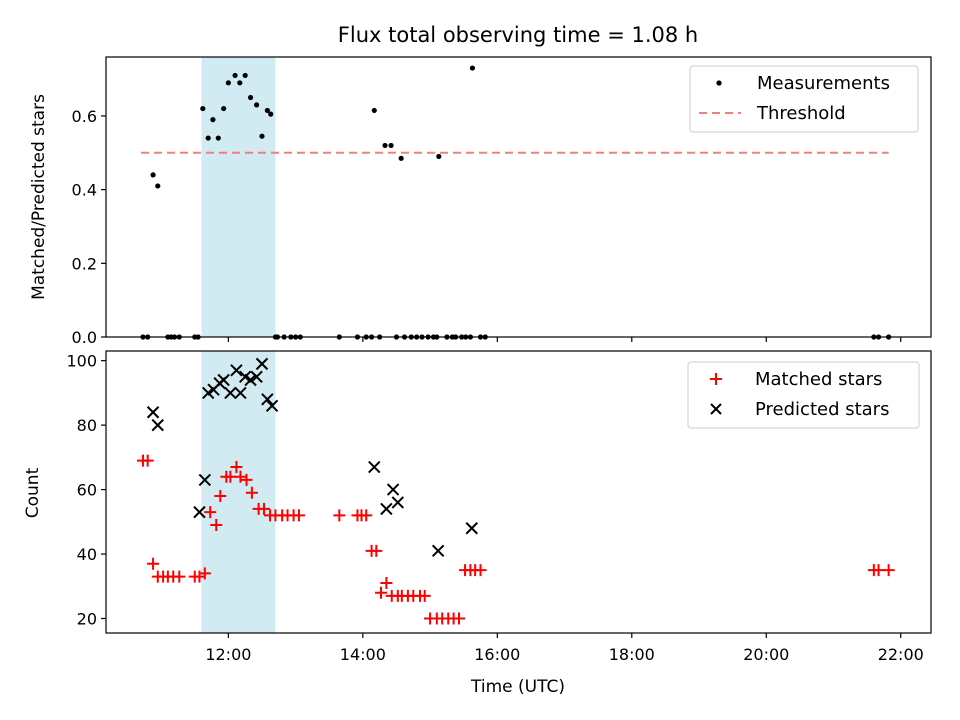 Image resolution: width=960 pixels, height=720 pixels. What do you see at coordinates (238, 197) in the screenshot?
I see `top-highlight-span` at bounding box center [238, 197].